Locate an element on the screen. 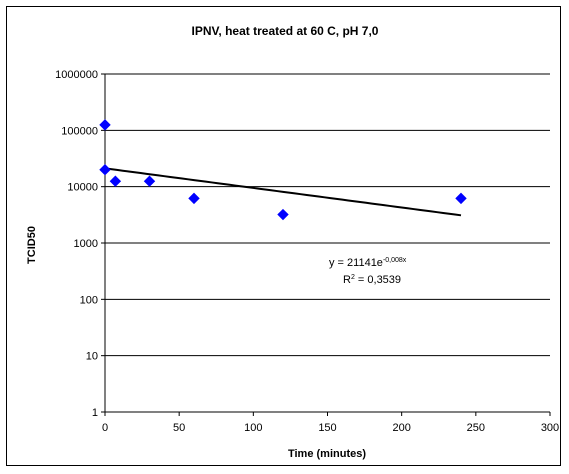 Image resolution: width=569 pixels, height=474 pixels. trendline is located at coordinates (283, 192).